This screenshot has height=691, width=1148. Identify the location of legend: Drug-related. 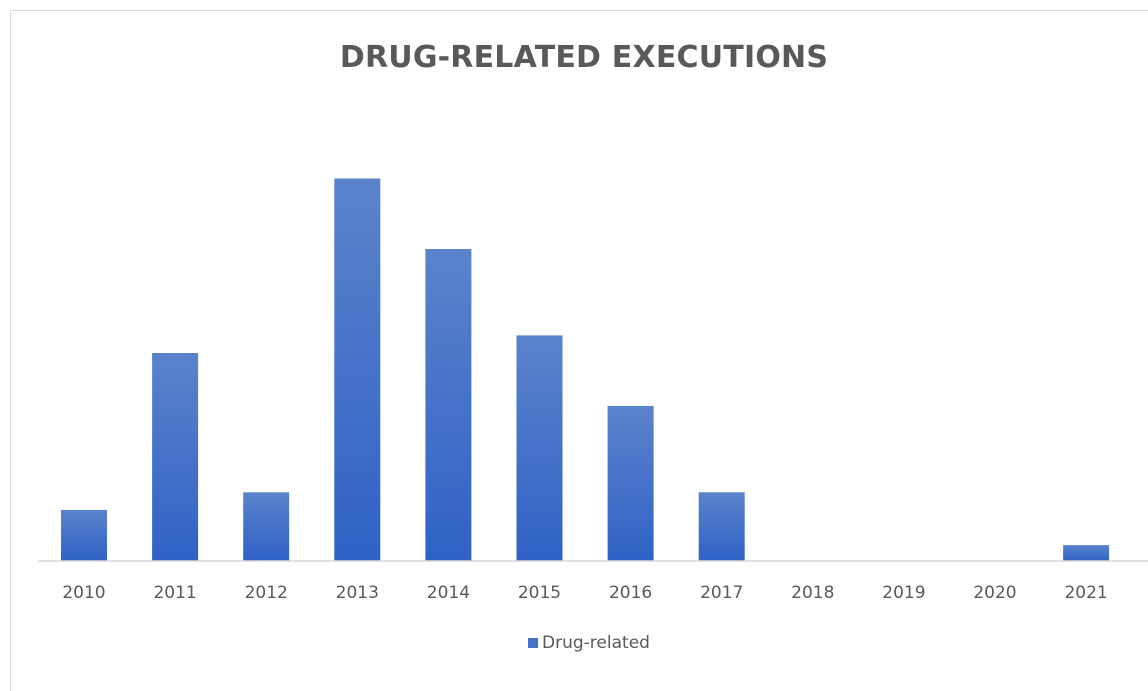
(574, 643).